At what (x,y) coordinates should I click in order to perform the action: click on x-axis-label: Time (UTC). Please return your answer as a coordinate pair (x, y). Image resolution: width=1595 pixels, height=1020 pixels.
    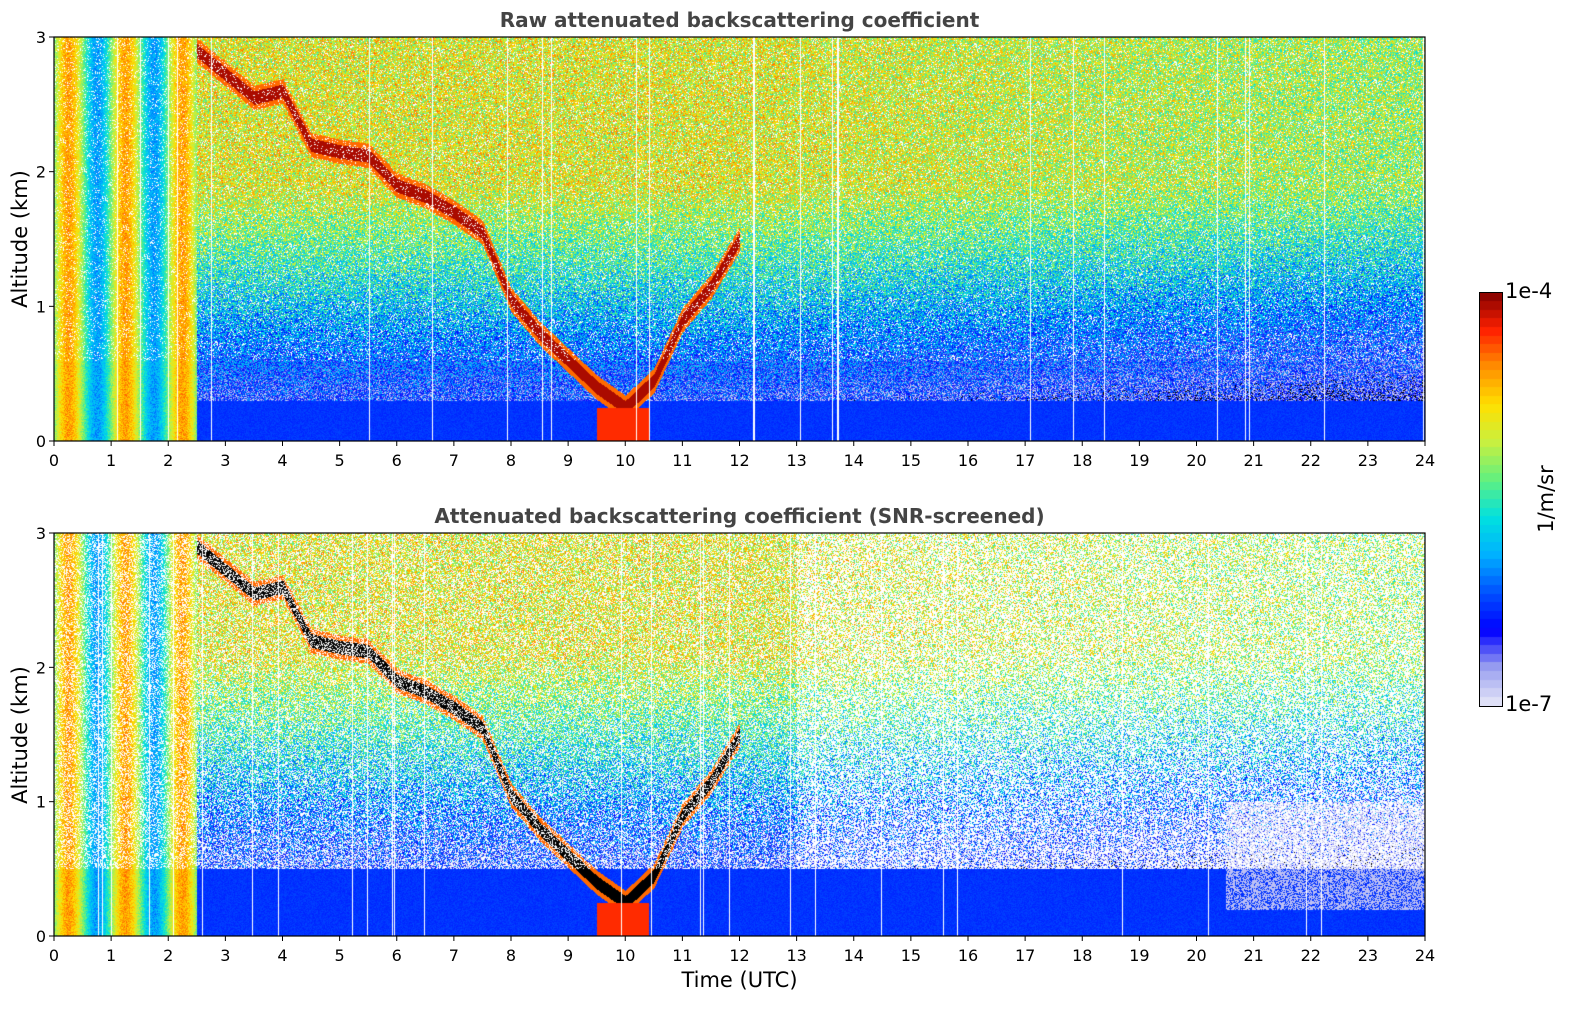
    Looking at the image, I should click on (739, 980).